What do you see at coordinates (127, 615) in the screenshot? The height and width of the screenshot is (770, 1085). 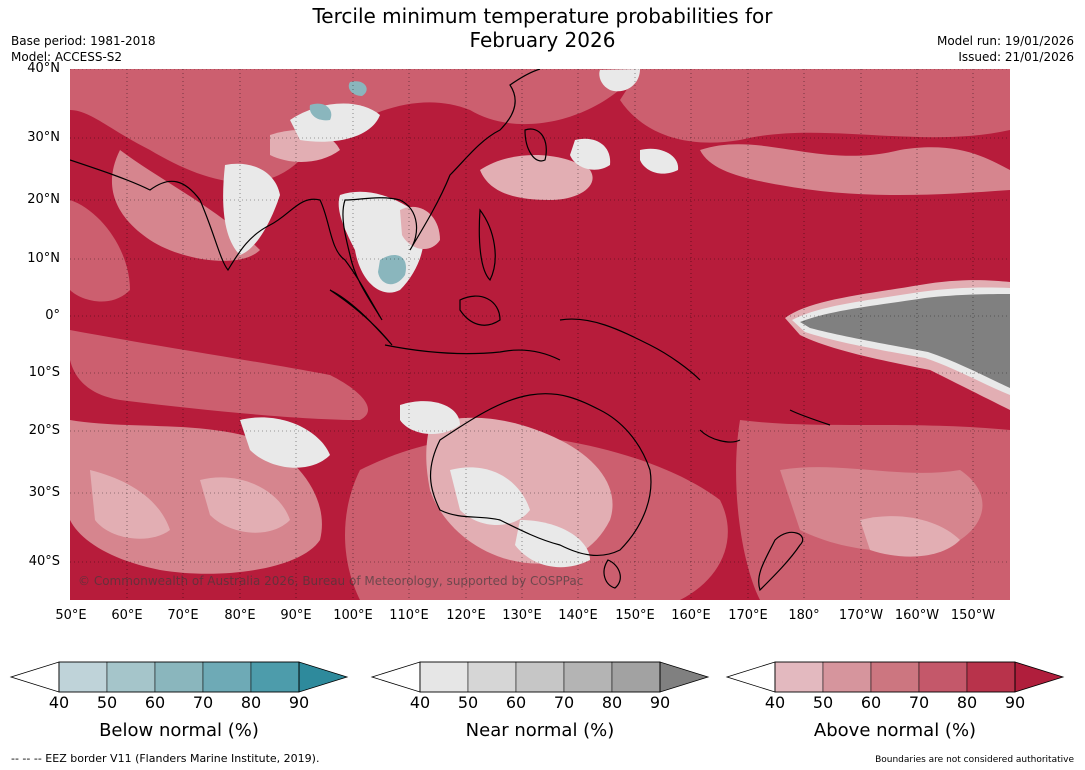 I see `lon-label-60e: 60°E` at bounding box center [127, 615].